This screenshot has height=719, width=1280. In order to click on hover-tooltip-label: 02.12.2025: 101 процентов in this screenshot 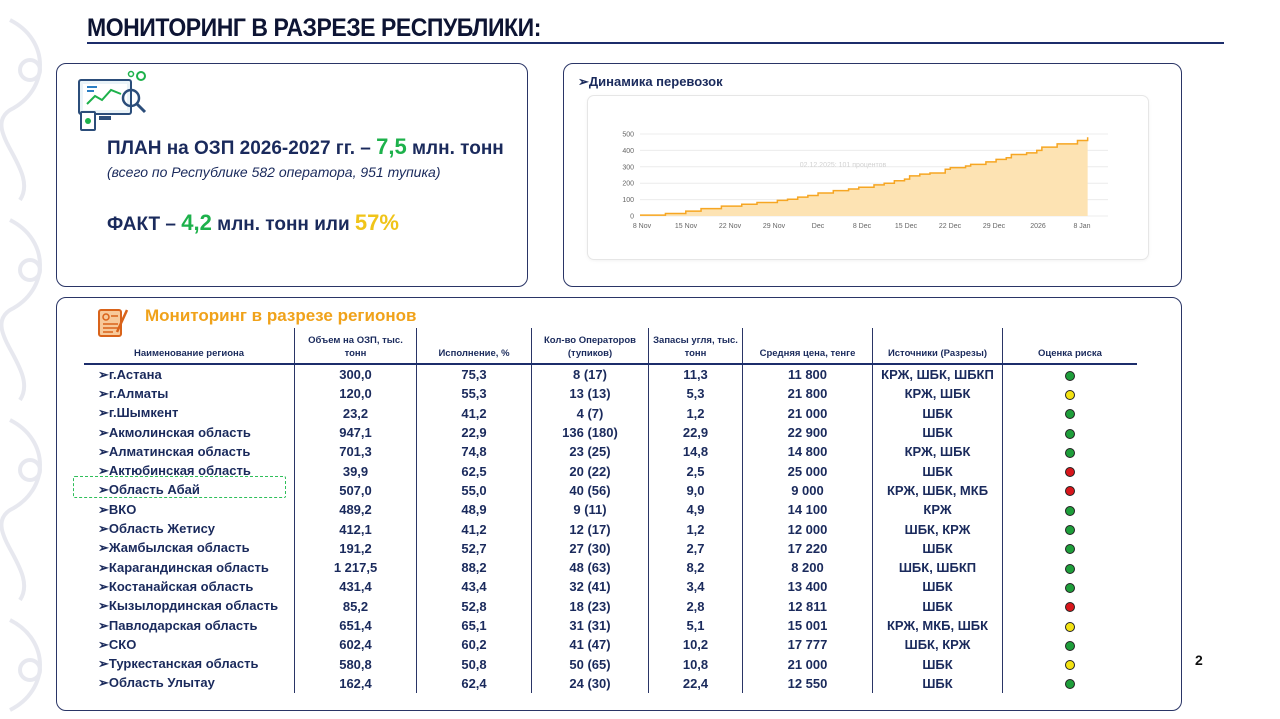, I will do `click(843, 165)`.